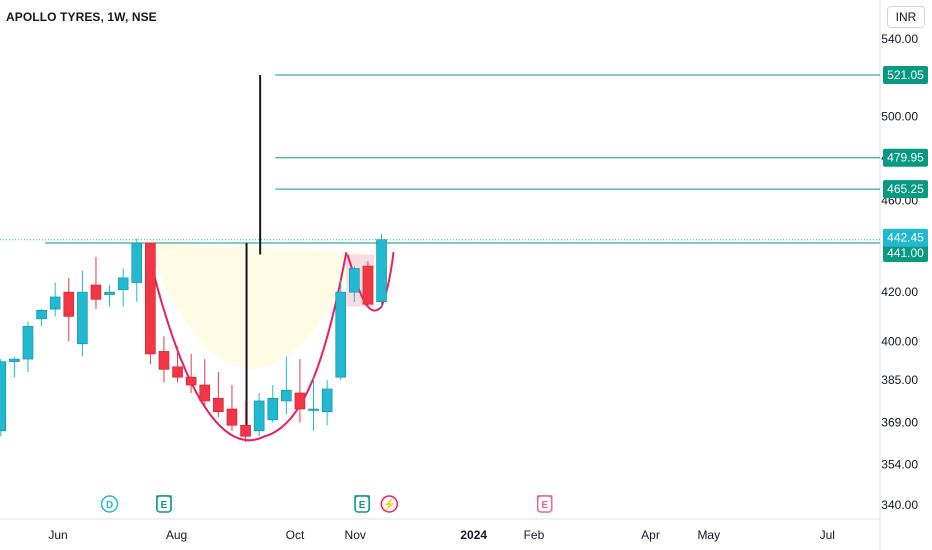 The width and height of the screenshot is (932, 550). I want to click on dividend-event-icon, so click(109, 504).